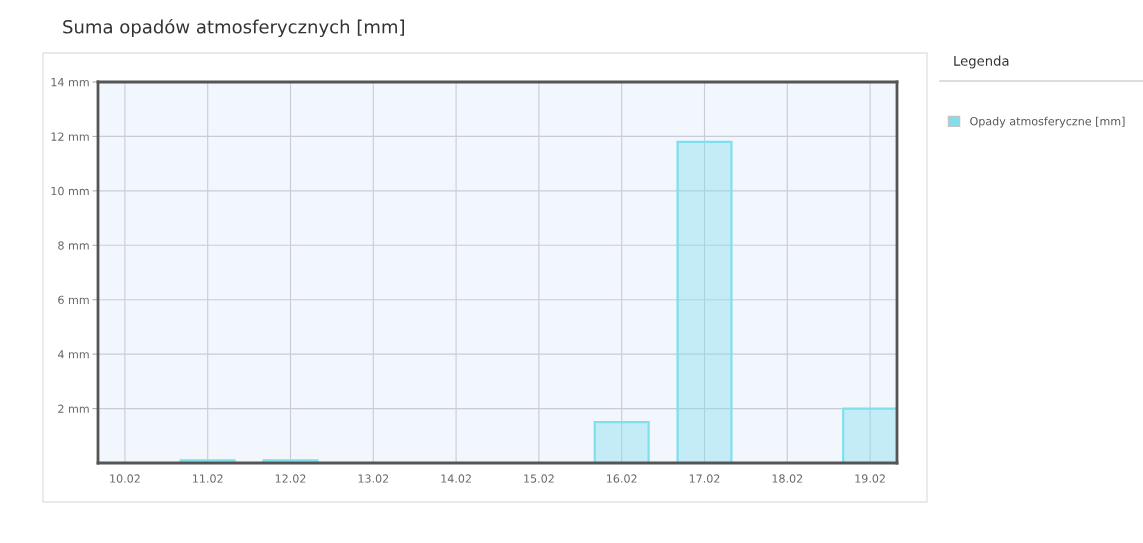  Describe the element at coordinates (1047, 122) in the screenshot. I see `legend-label: Opady atmosferyczne [mm]` at that location.